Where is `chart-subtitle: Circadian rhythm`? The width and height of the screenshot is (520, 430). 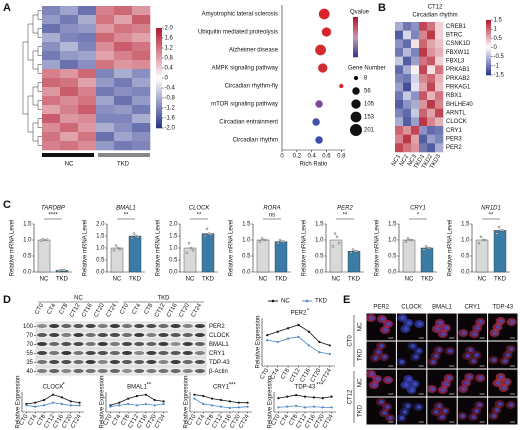
chart-subtitle: Circadian rhythm is located at coordinates (434, 16).